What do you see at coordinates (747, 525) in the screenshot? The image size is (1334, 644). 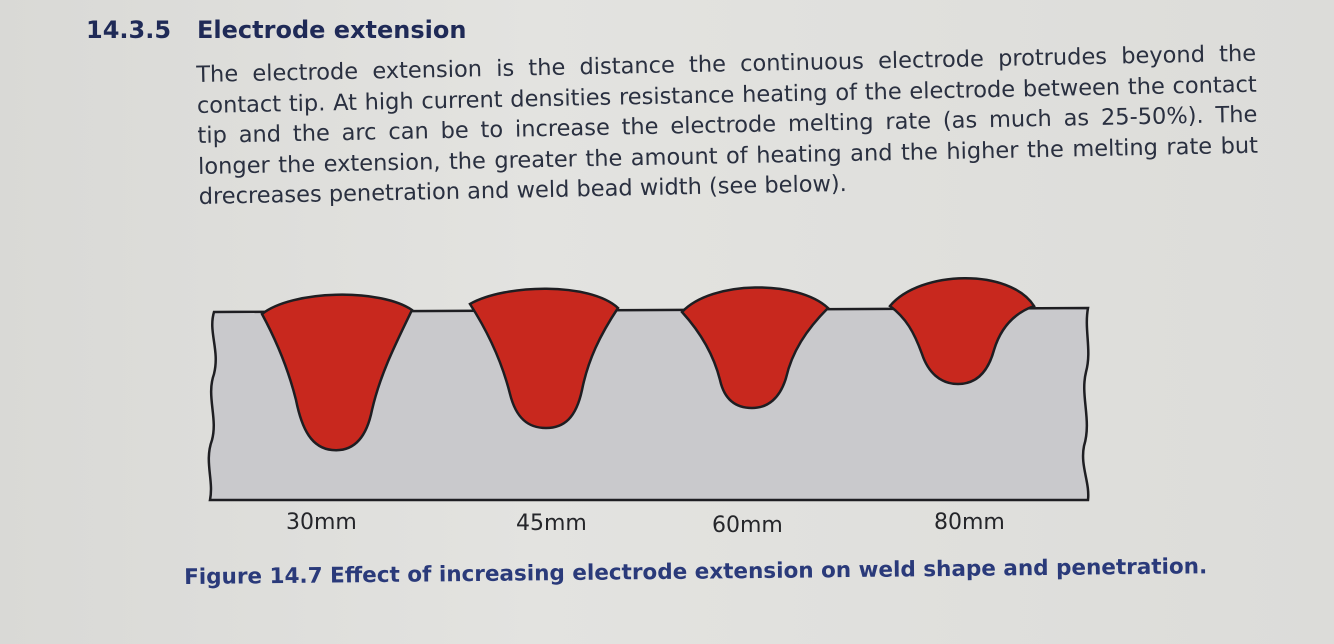 I see `label-60mm: 60mm` at bounding box center [747, 525].